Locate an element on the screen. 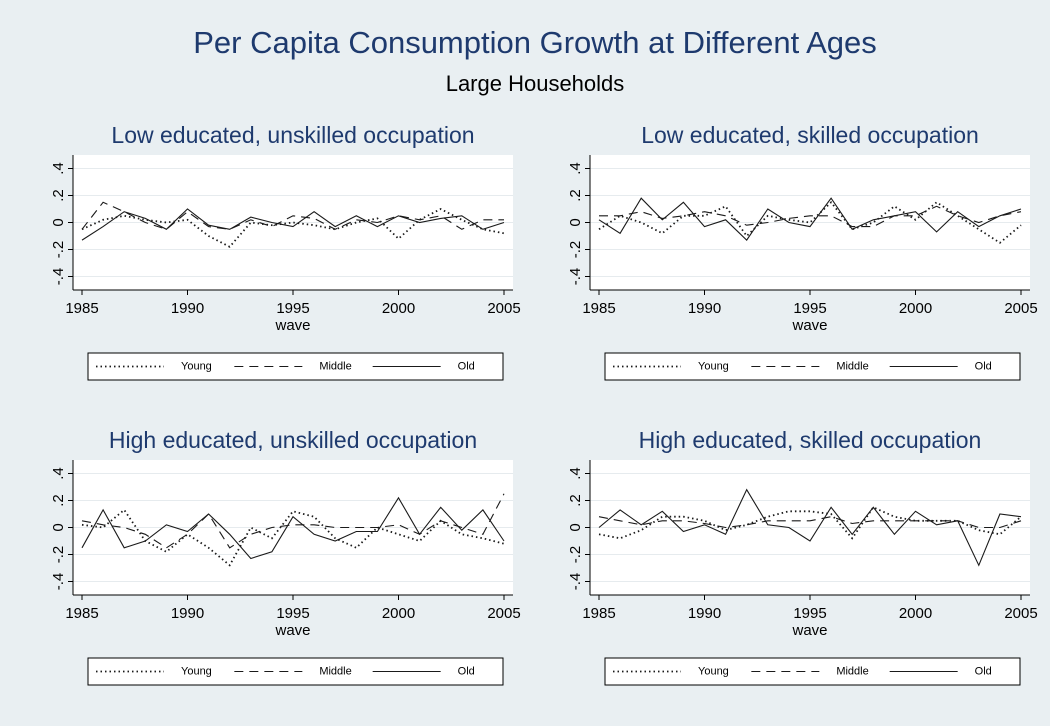  panel-title: High educated, unskilled occupation is located at coordinates (293, 440).